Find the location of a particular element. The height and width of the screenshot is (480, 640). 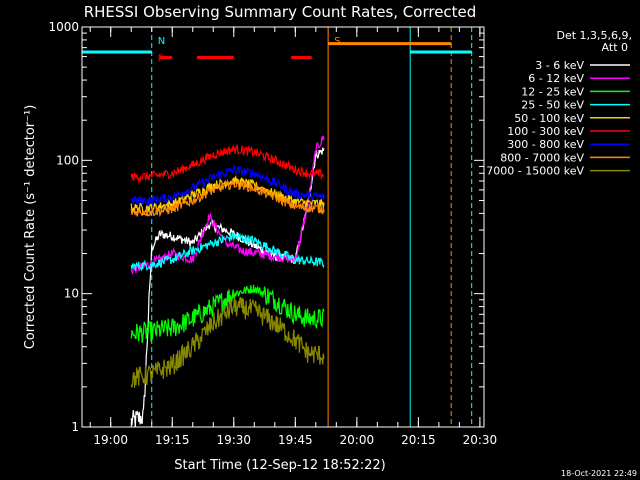

legend-label-1: 6 - 12 keV is located at coordinates (556, 78).